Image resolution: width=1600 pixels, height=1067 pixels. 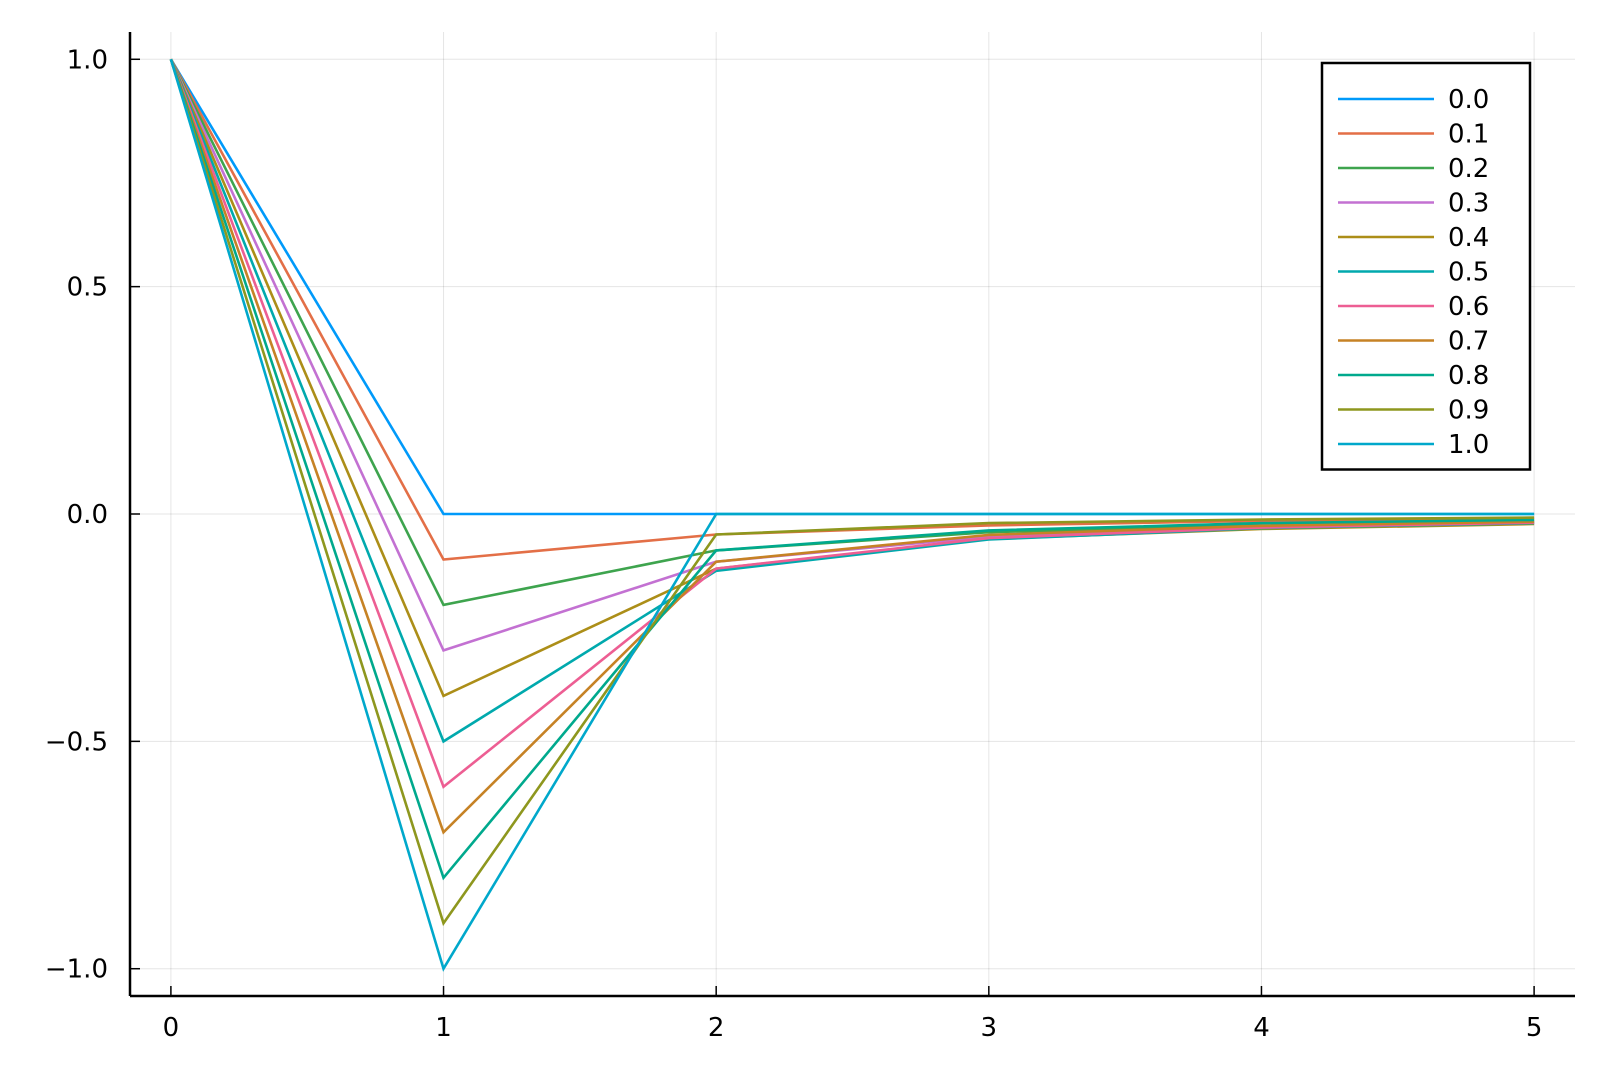 What do you see at coordinates (1468, 307) in the screenshot?
I see `legend-label: 0.6` at bounding box center [1468, 307].